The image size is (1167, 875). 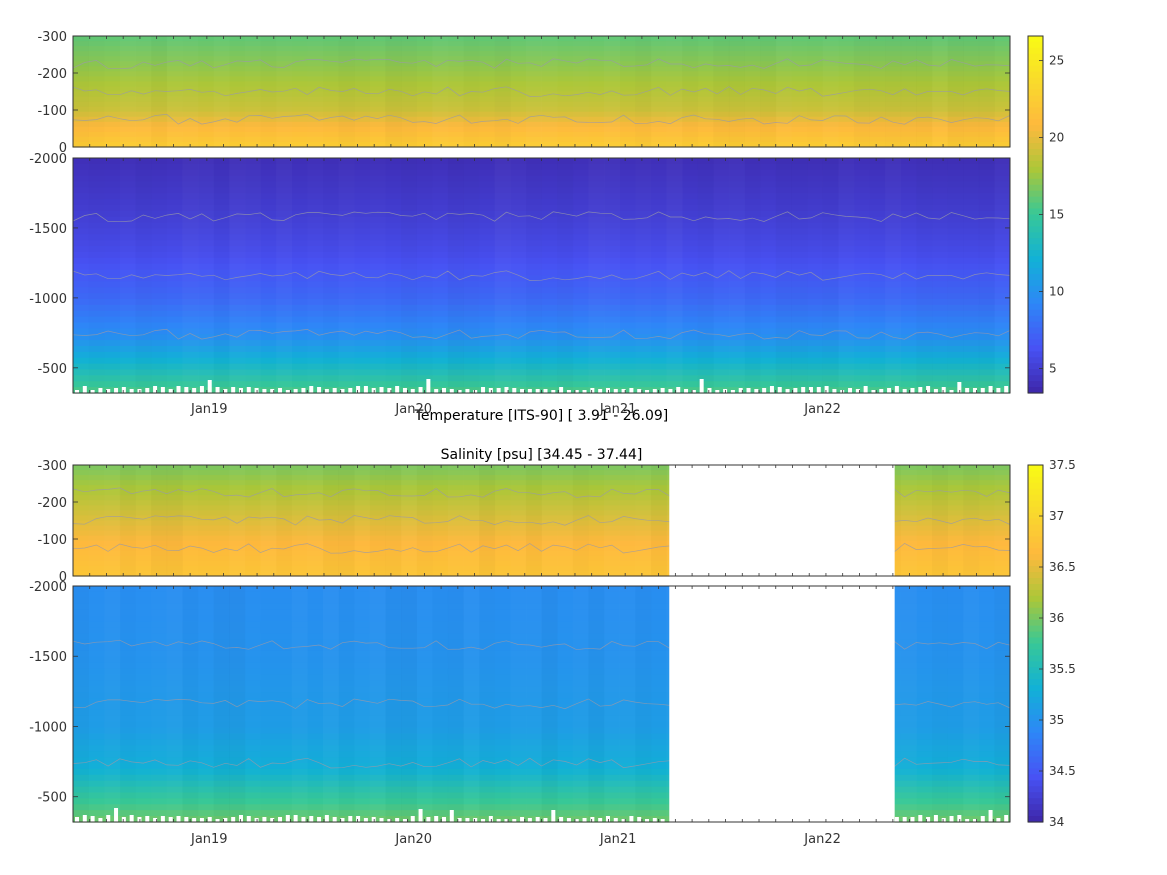 I want to click on y-tick-label: 0, so click(x=63, y=148).